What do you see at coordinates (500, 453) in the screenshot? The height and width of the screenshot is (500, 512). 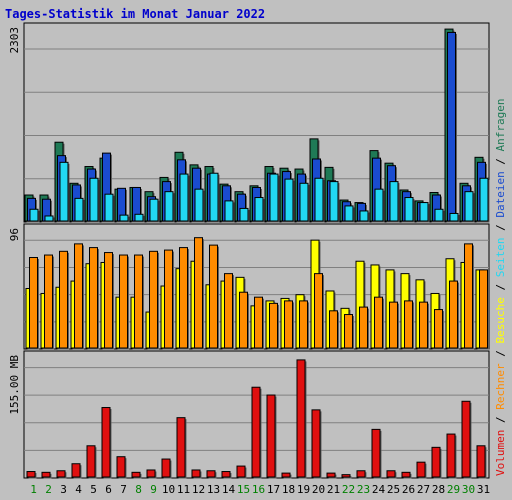 I see `legend-volumen: Volumen` at bounding box center [500, 453].